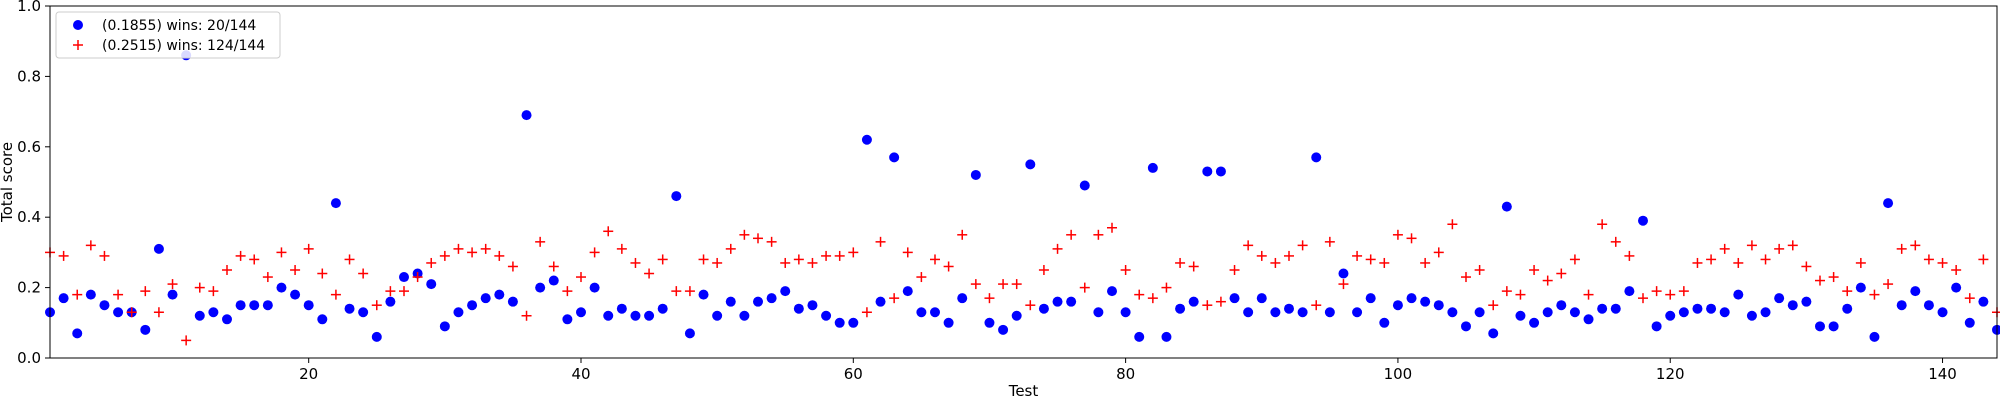 The width and height of the screenshot is (2000, 400). What do you see at coordinates (78, 45) in the screenshot?
I see `legend-plus-glyph` at bounding box center [78, 45].